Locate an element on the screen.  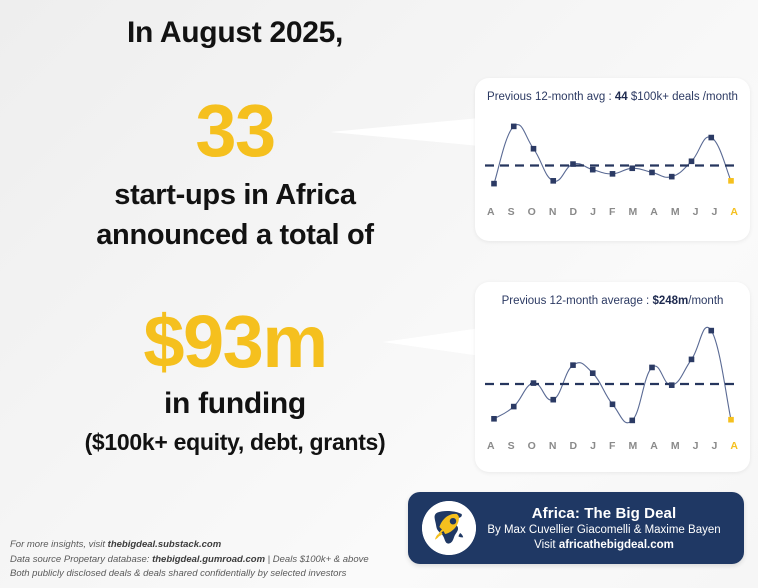
deals-caption-line1: start-ups in Africa is located at coordinates (235, 195).